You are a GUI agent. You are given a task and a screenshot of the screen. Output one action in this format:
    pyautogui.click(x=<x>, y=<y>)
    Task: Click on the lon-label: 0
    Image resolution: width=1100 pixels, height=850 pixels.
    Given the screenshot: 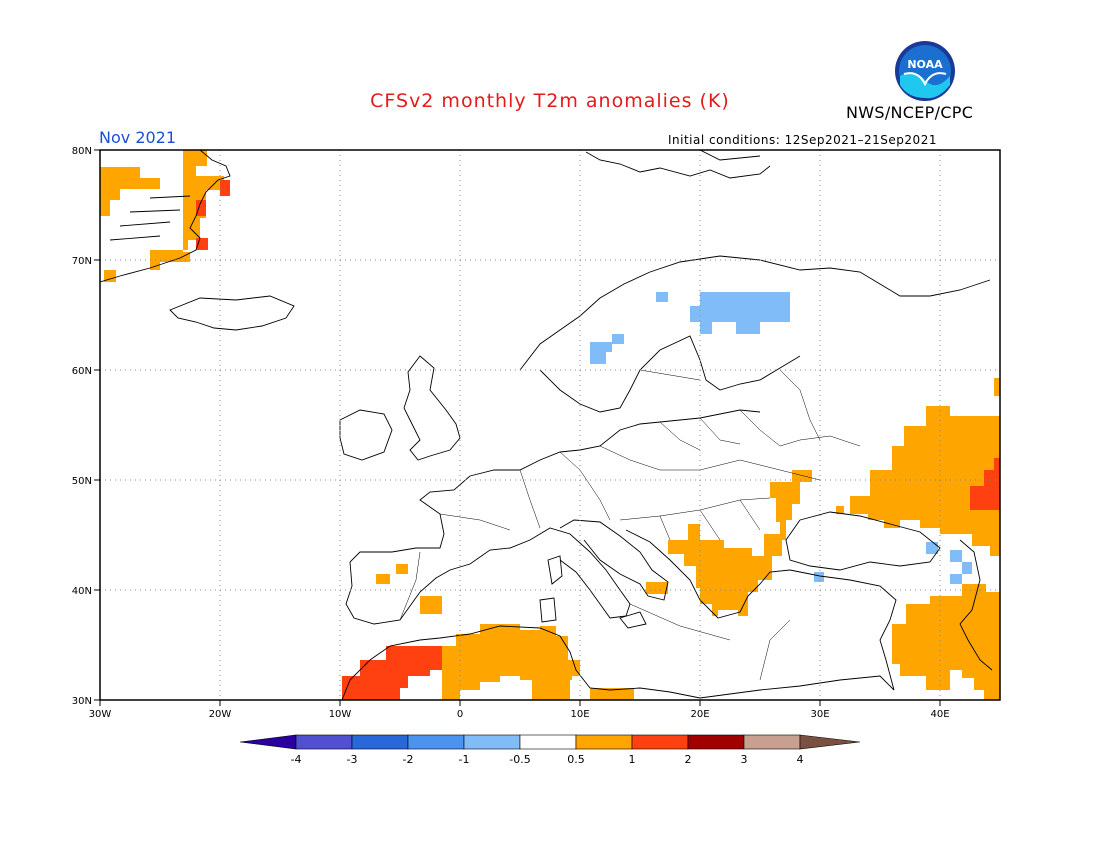 What is the action you would take?
    pyautogui.click(x=460, y=714)
    